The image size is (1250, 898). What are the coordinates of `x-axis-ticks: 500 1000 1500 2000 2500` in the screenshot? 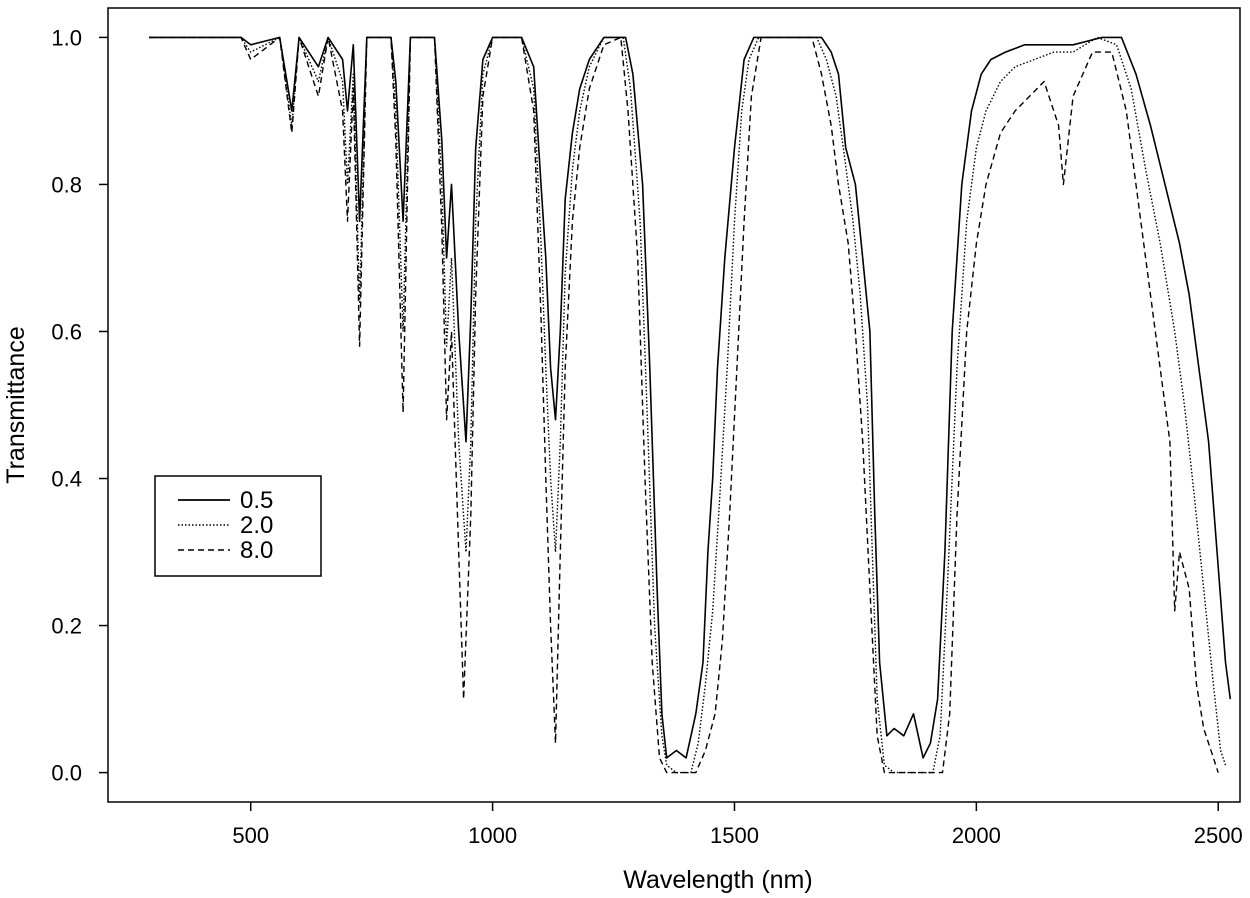 It's located at (737, 825).